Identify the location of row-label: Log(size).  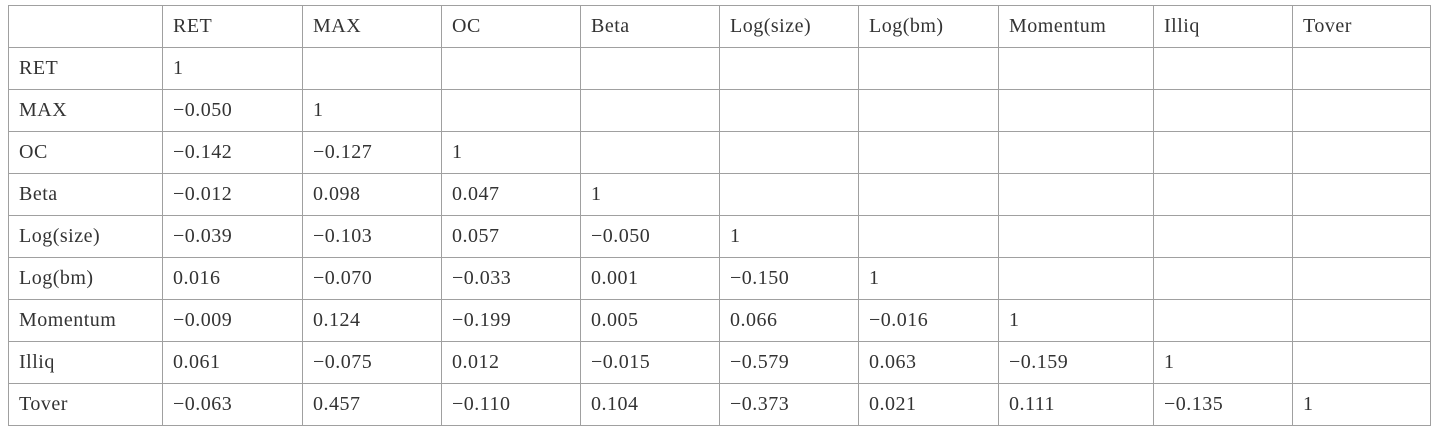
(85, 236).